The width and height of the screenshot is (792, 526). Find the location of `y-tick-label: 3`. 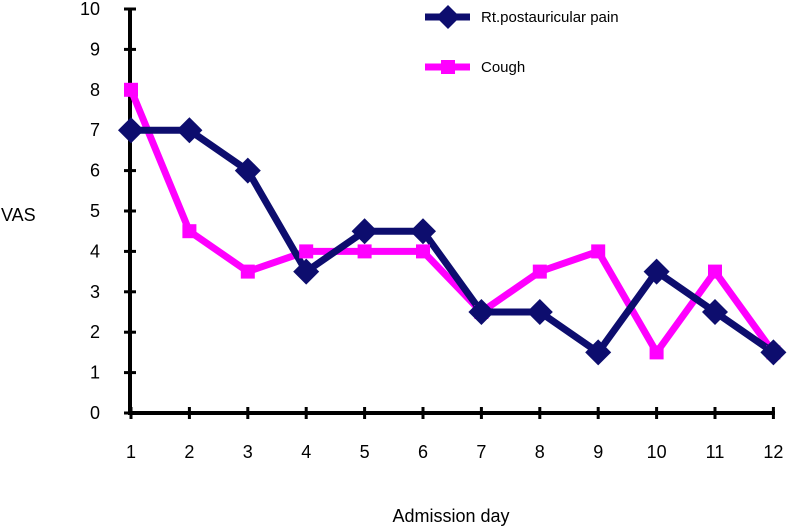

y-tick-label: 3 is located at coordinates (95, 292).